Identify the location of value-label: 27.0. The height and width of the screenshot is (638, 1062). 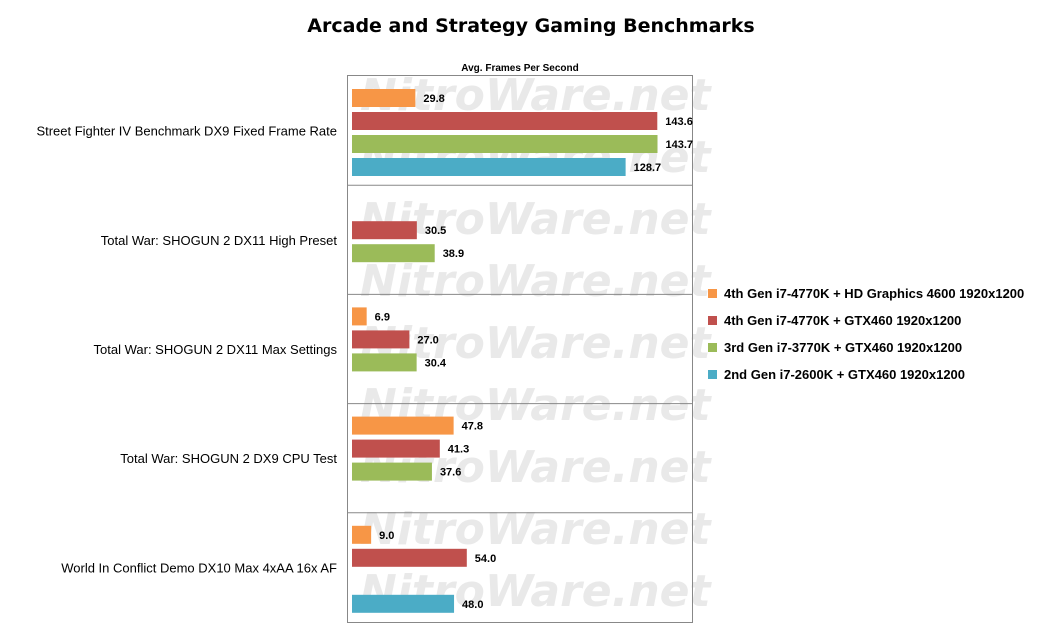
(427, 340).